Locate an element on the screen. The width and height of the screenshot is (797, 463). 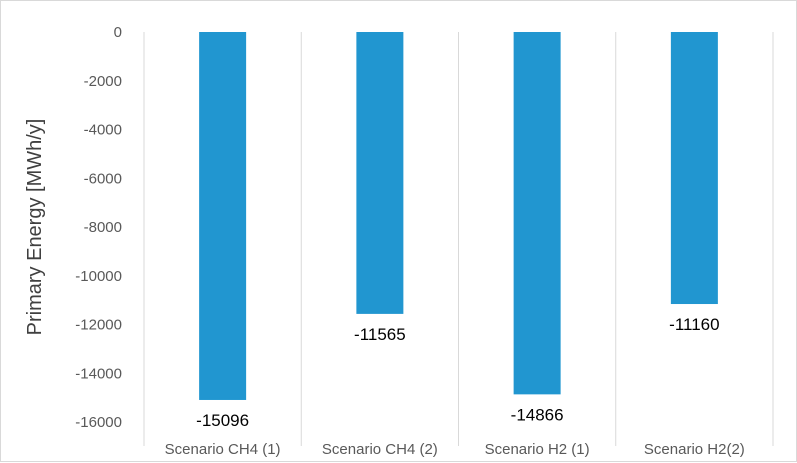
y-tick-label: 0 is located at coordinates (118, 32).